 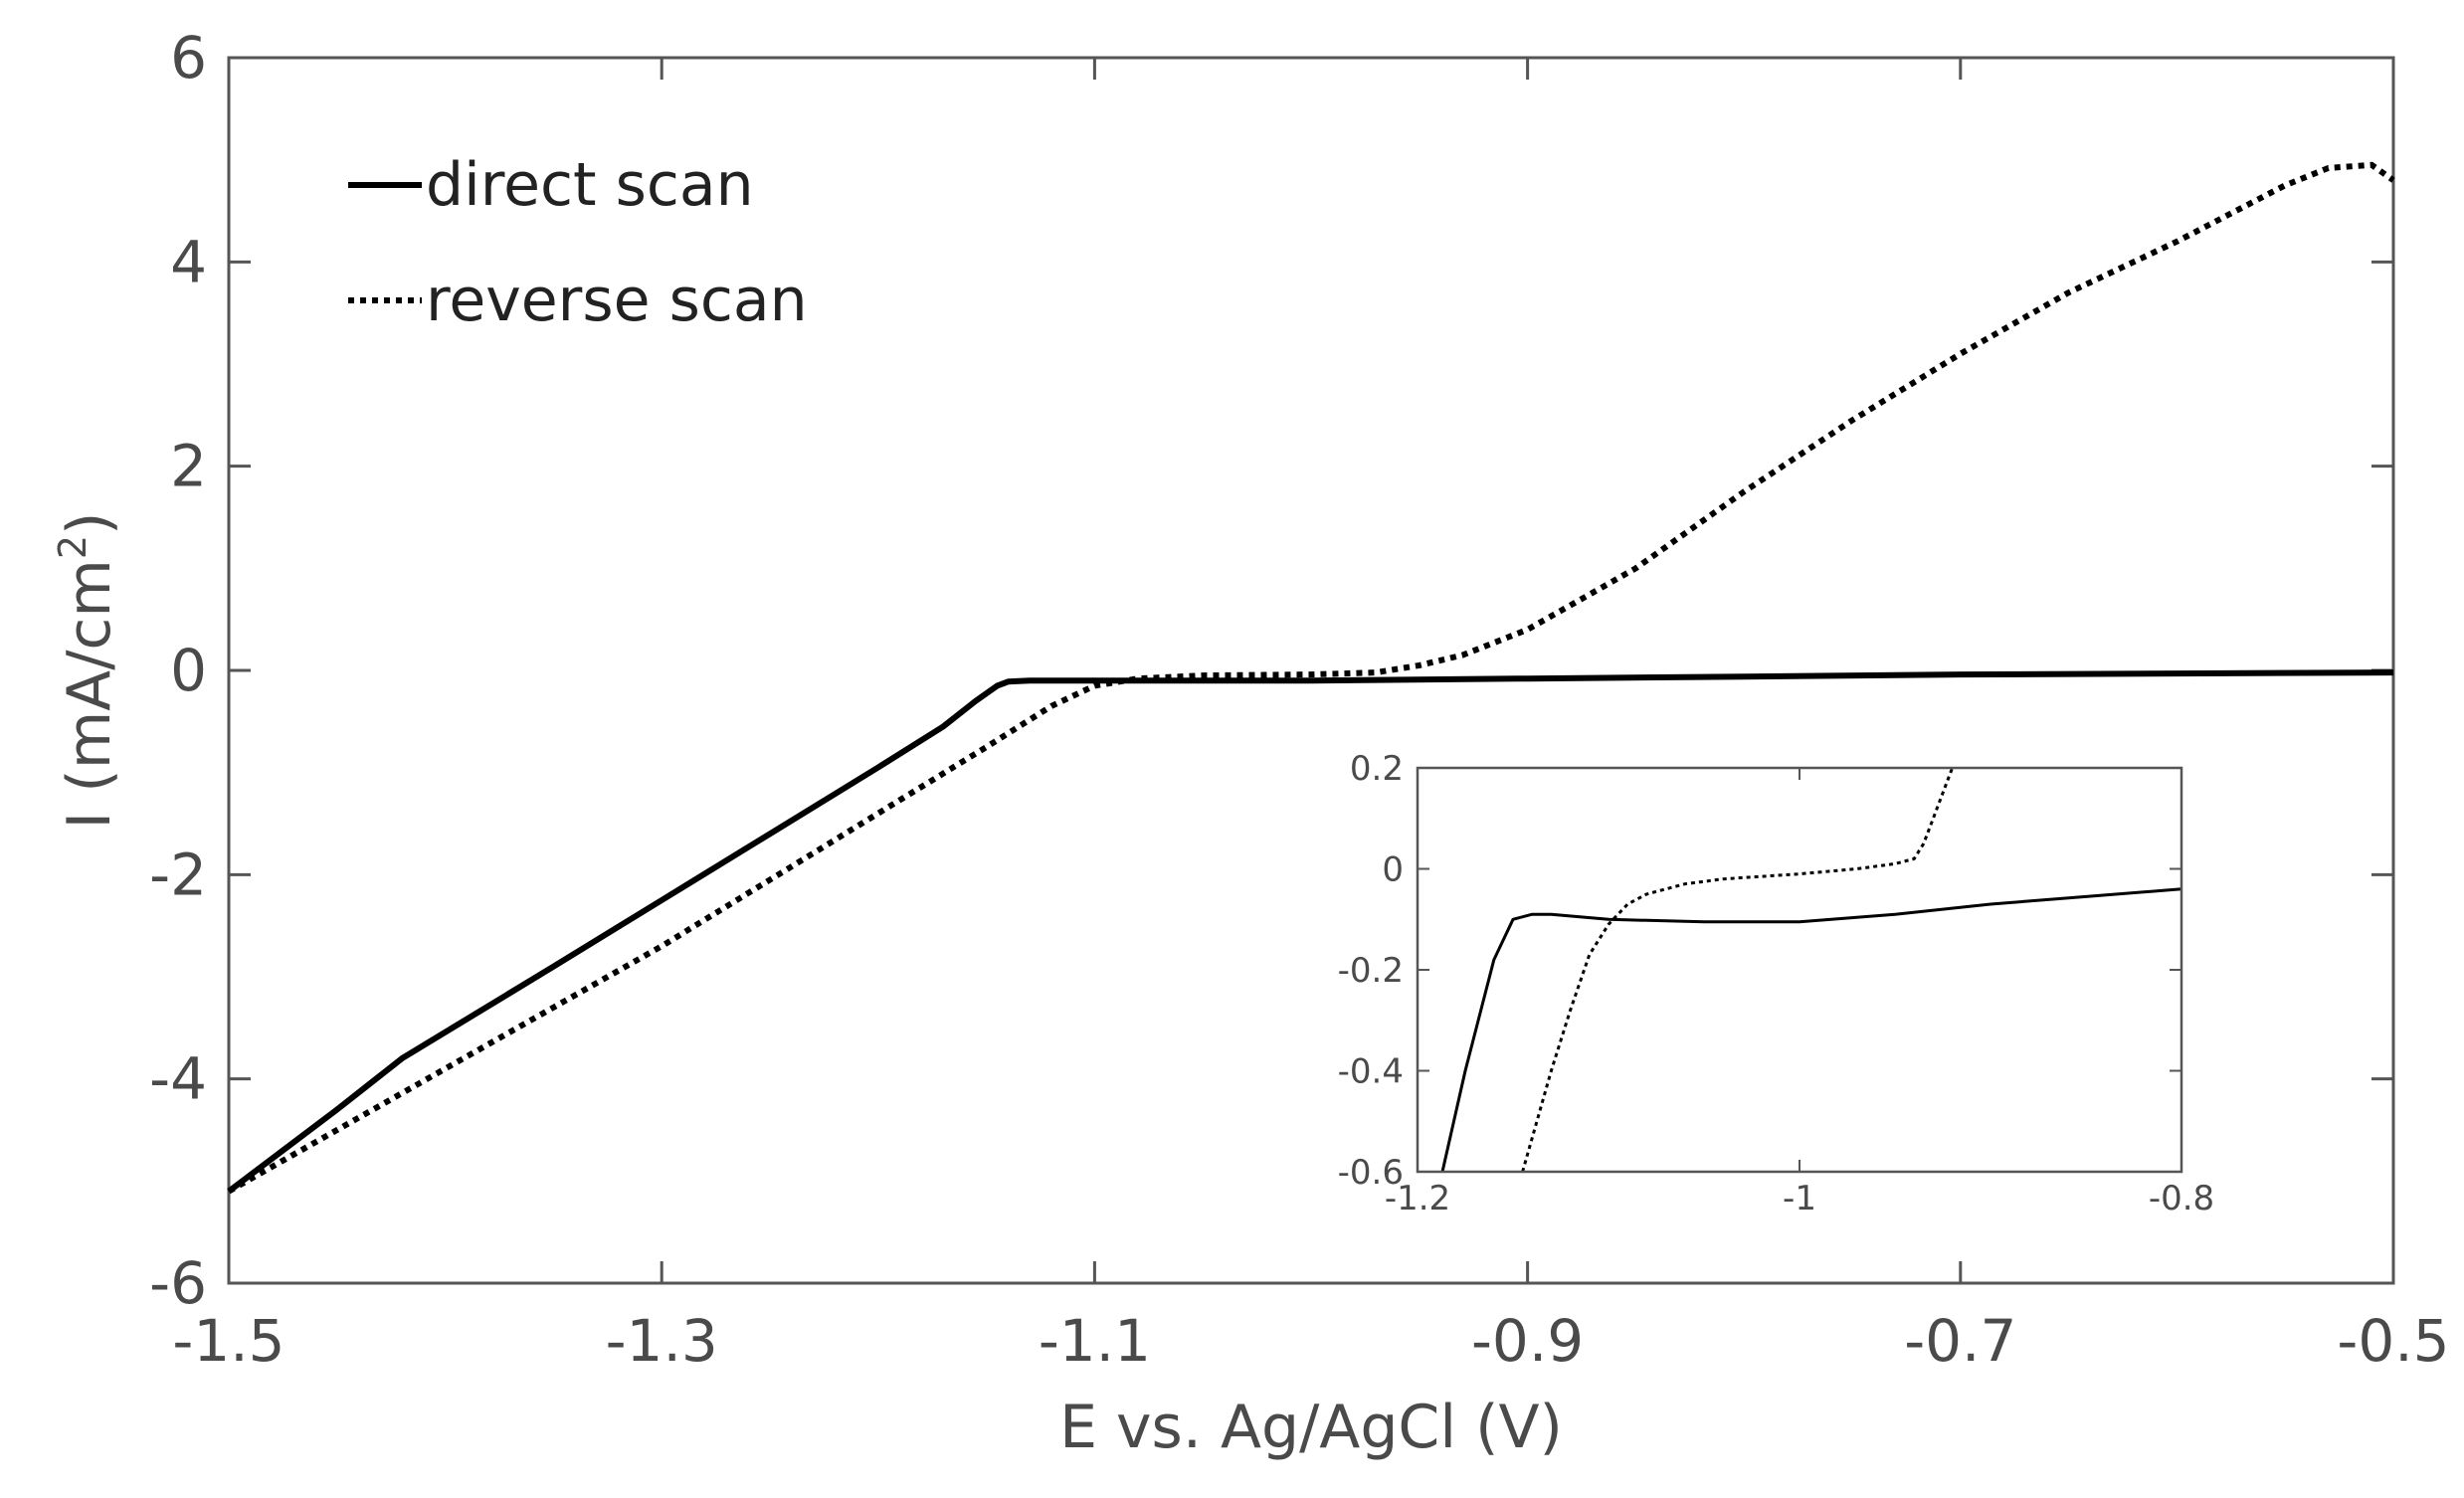 I want to click on main-x-tick-label: -0.7, so click(x=1960, y=1341).